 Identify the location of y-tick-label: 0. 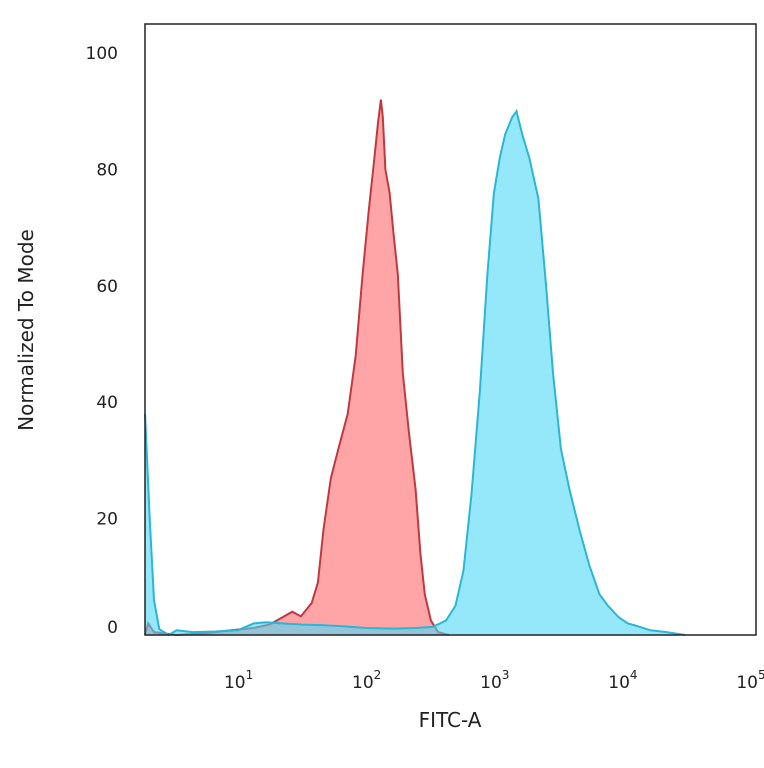
(112, 628).